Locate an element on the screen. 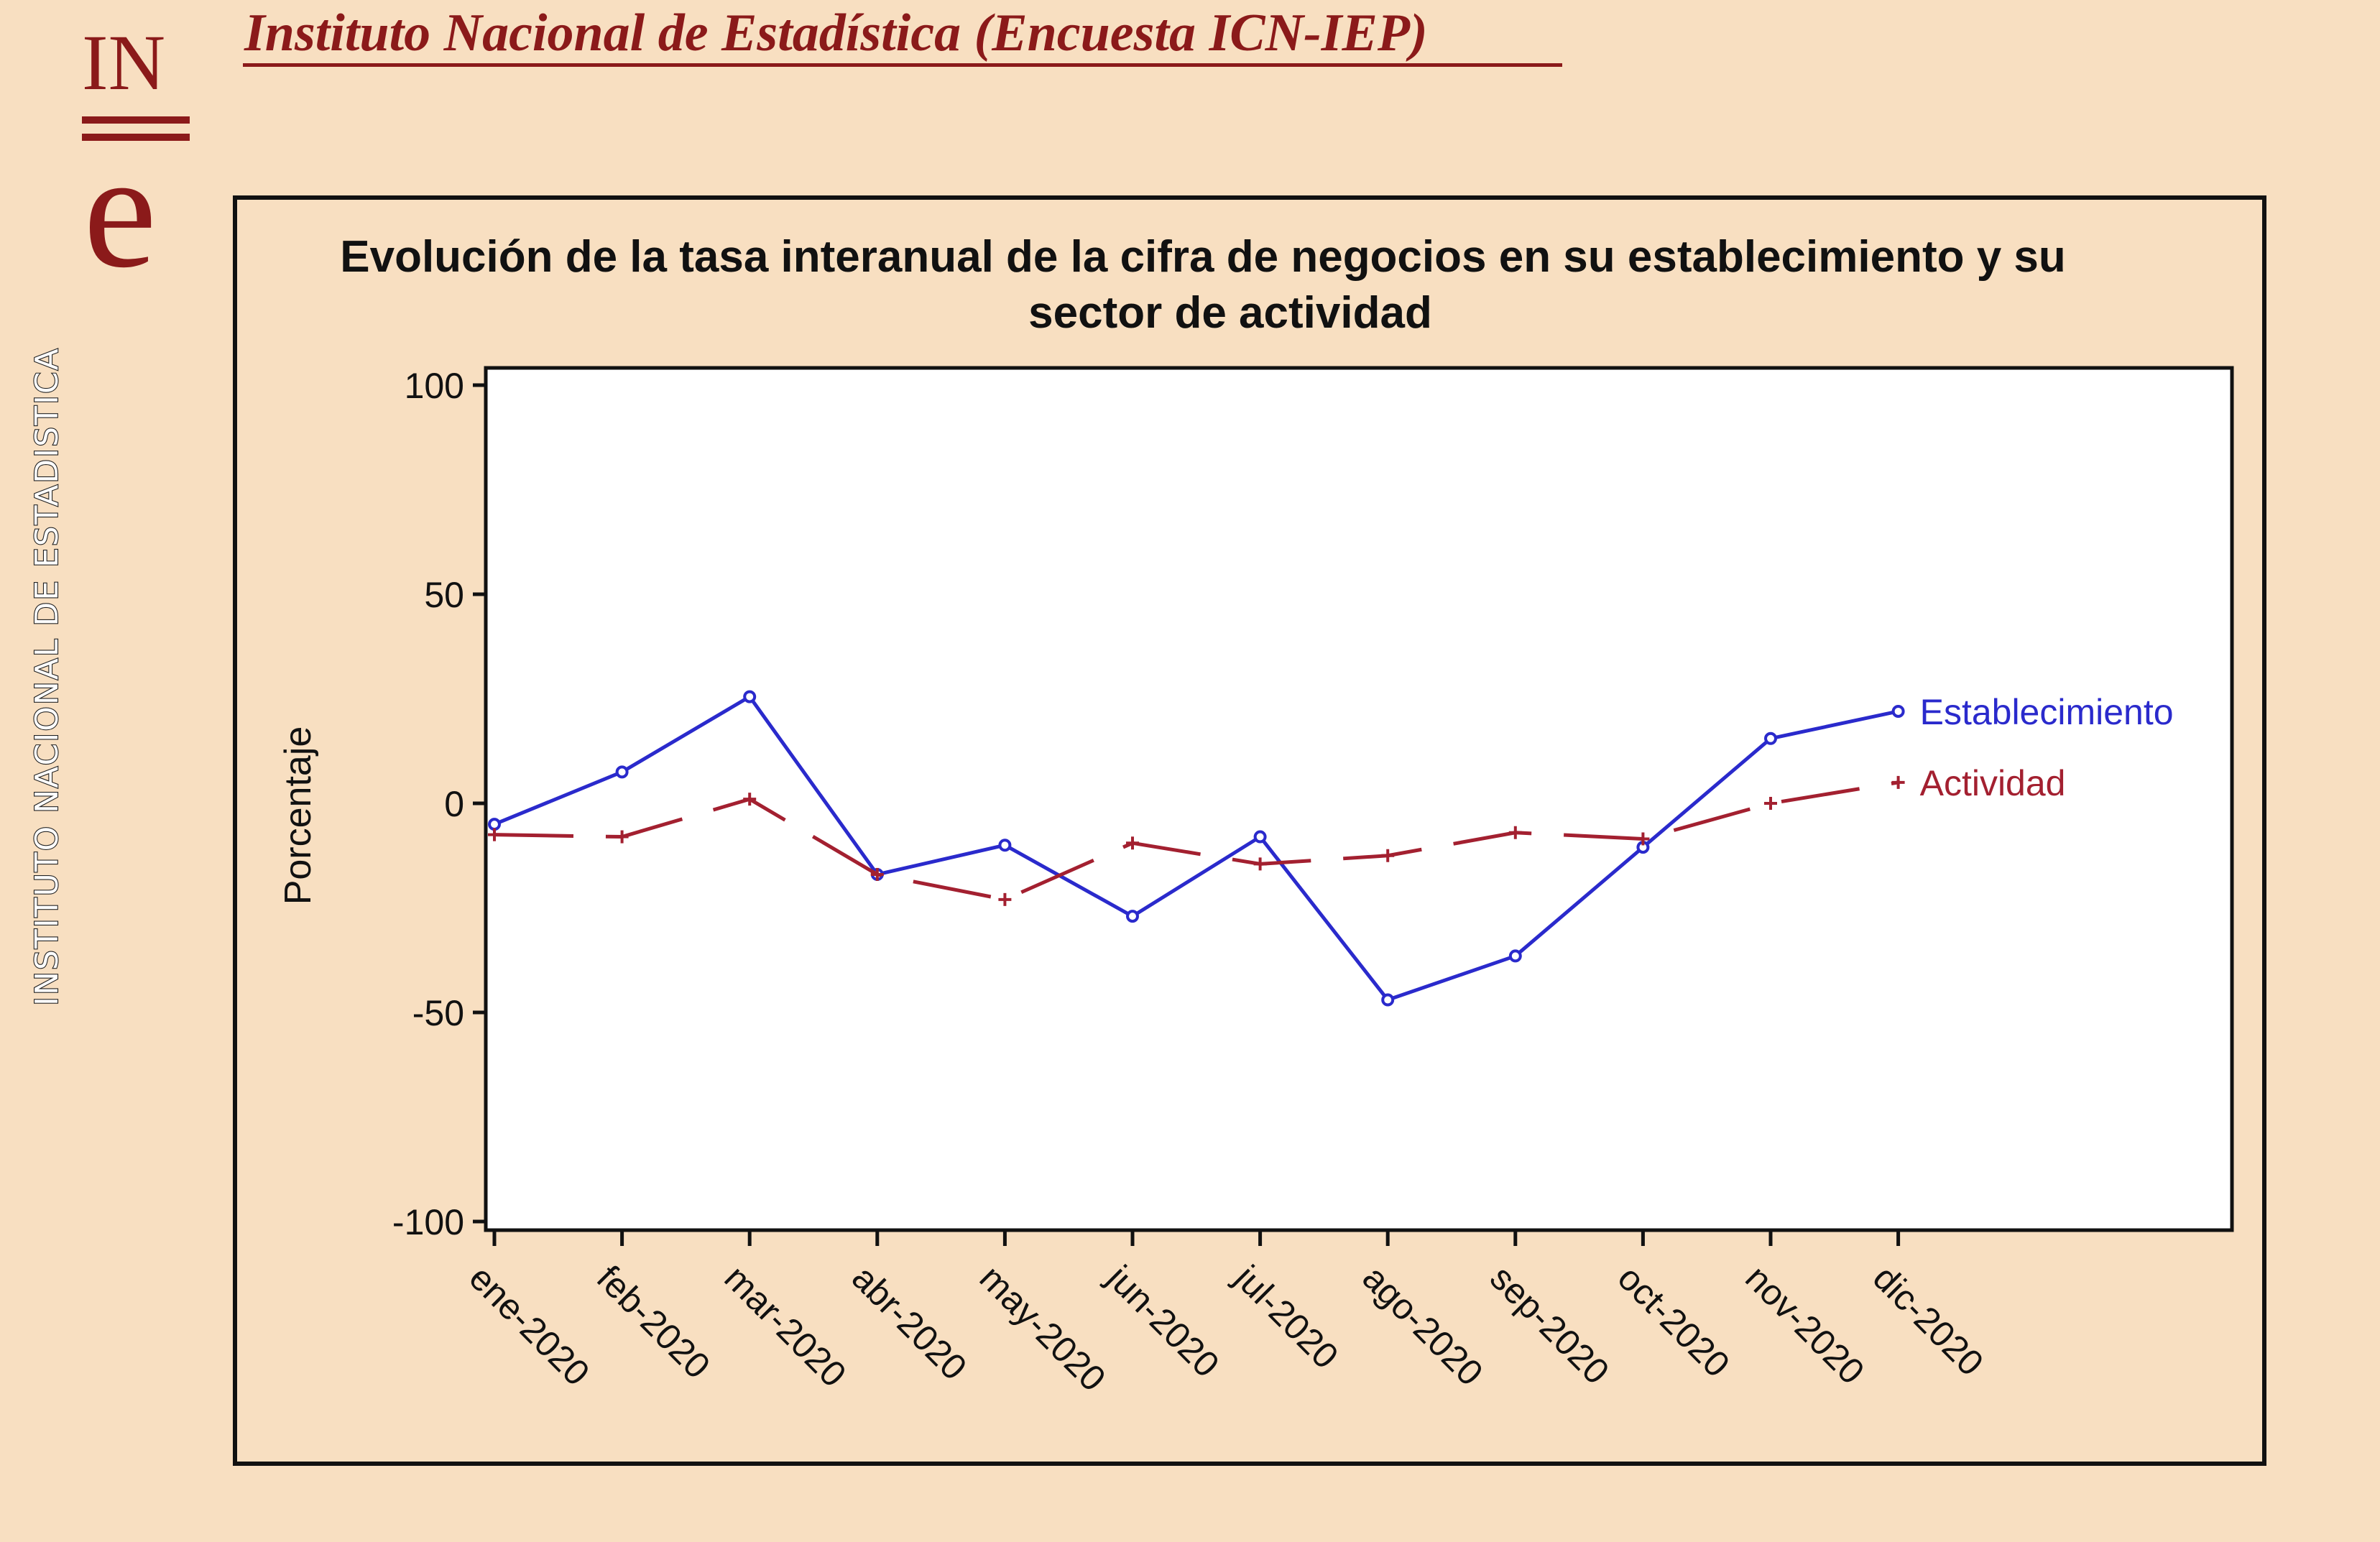  y-tick-label: -50 is located at coordinates (438, 1013).